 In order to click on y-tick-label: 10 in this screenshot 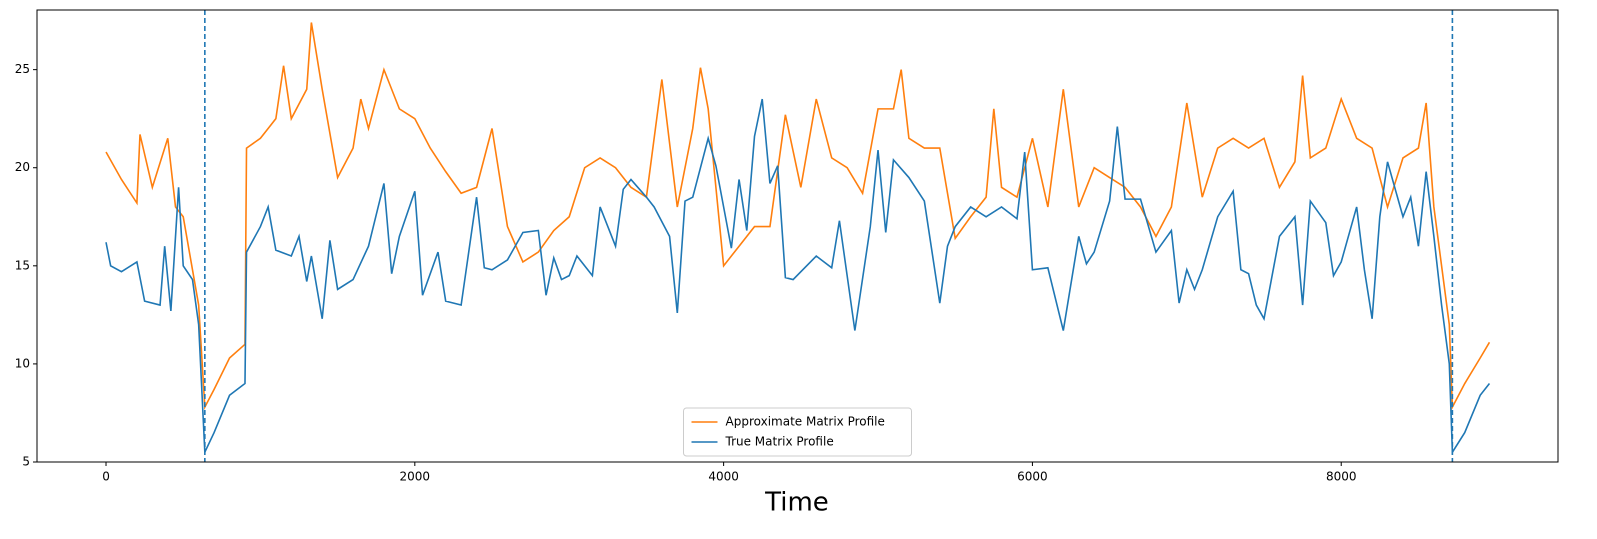, I will do `click(22, 363)`.